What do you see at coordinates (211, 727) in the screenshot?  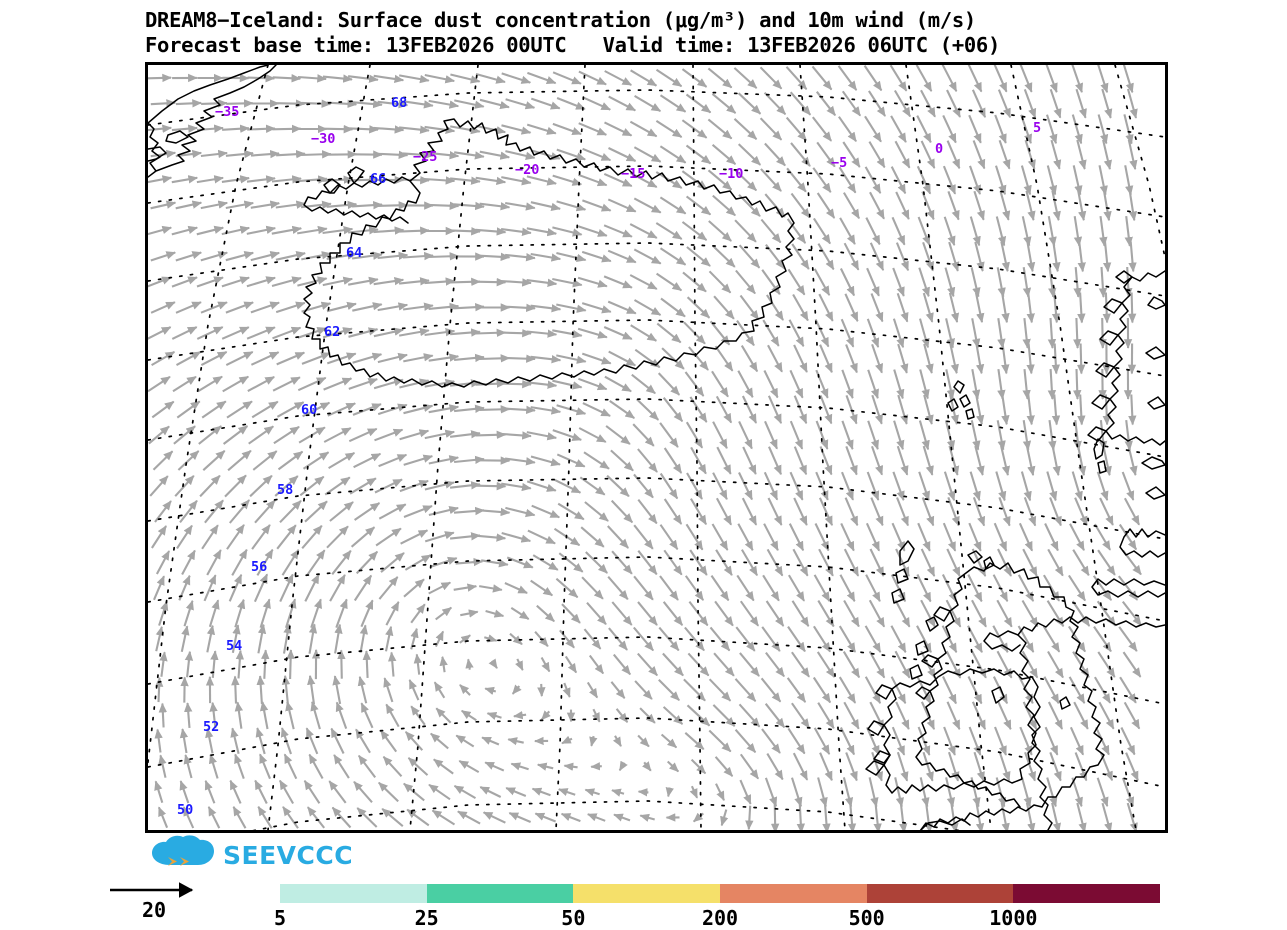 I see `latitude-label-8: 52` at bounding box center [211, 727].